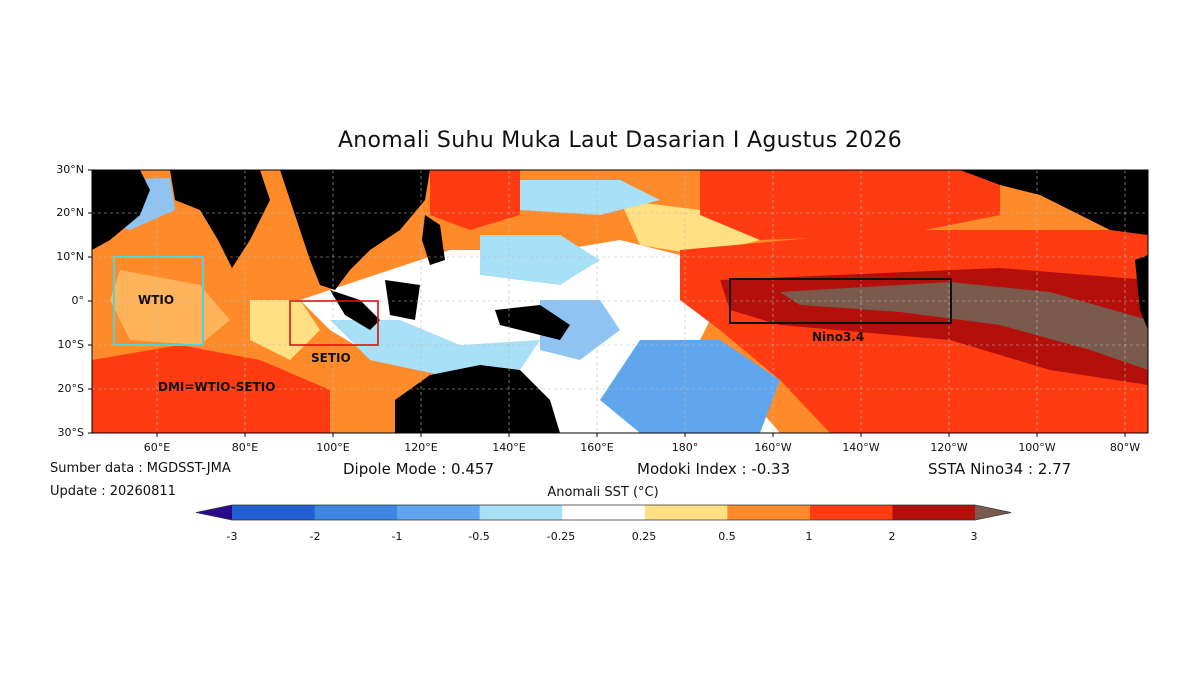 Image resolution: width=1200 pixels, height=675 pixels. Describe the element at coordinates (140, 468) in the screenshot. I see `data-source: Sumber data : MGDSST-JMA` at that location.